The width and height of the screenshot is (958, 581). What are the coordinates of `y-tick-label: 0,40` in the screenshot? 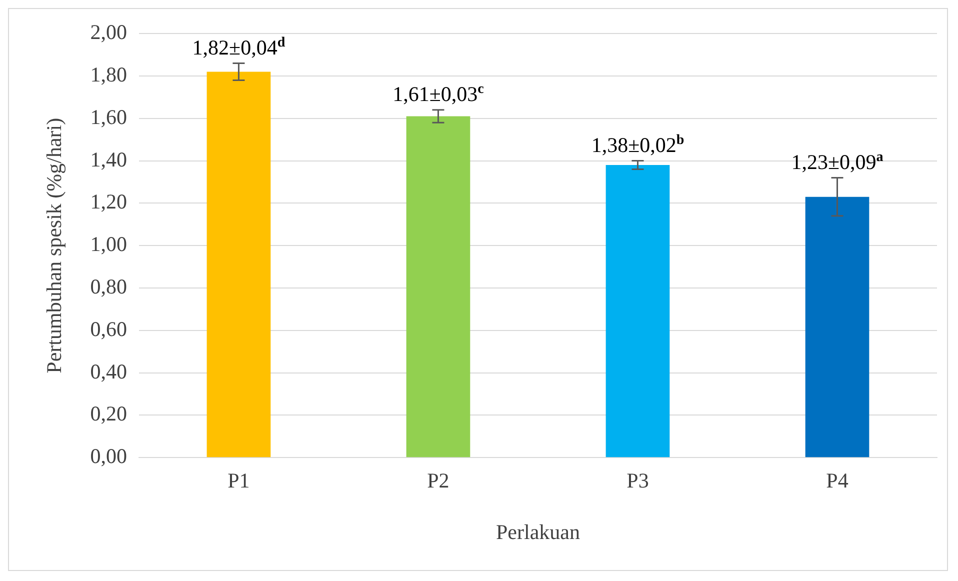 It's located at (108, 371).